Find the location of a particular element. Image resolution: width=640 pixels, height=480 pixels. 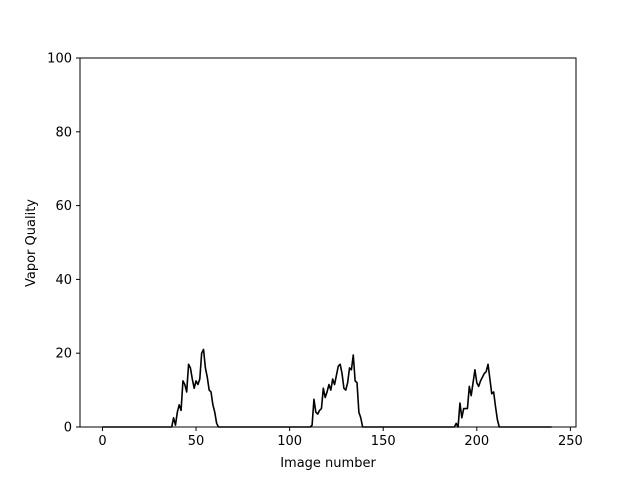

x-tick-label: 100 is located at coordinates (289, 441).